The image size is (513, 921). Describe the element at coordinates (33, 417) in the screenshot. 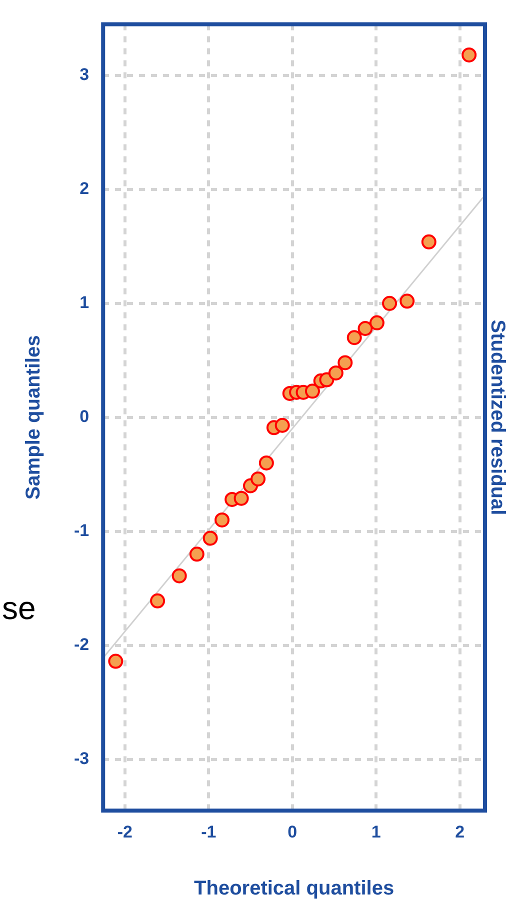

I see `y-axis-title: Sample quantiles` at that location.